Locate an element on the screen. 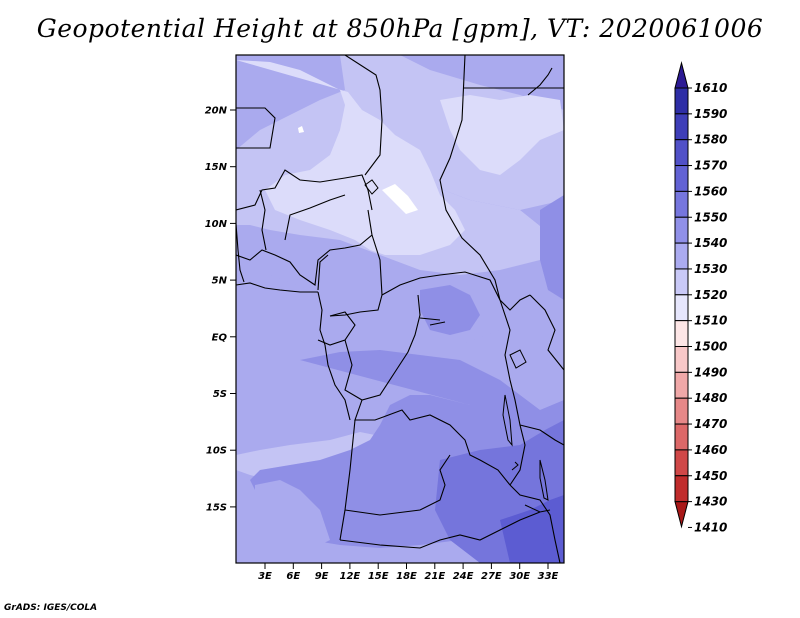 Image resolution: width=800 pixels, height=618 pixels. lon-label: 27E is located at coordinates (491, 576).